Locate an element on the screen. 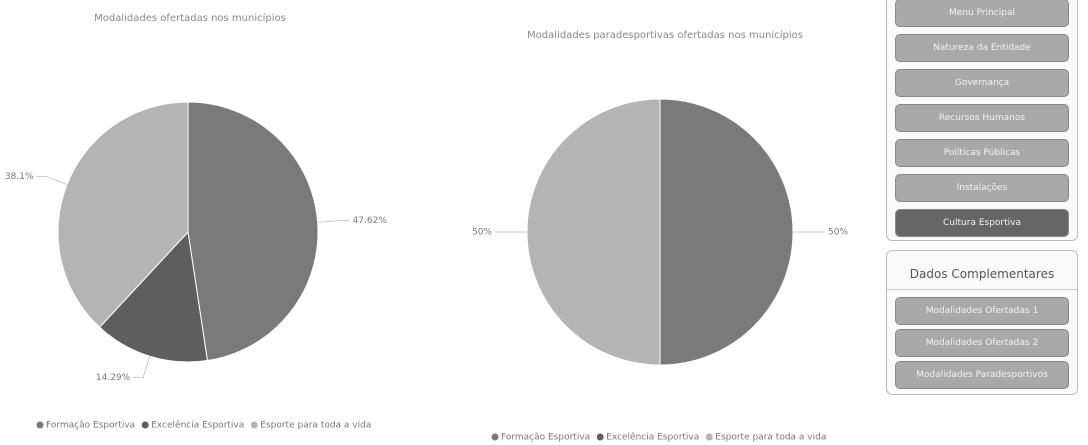 This screenshot has height=445, width=1088. menu-button: Recursos Humanos is located at coordinates (982, 118).